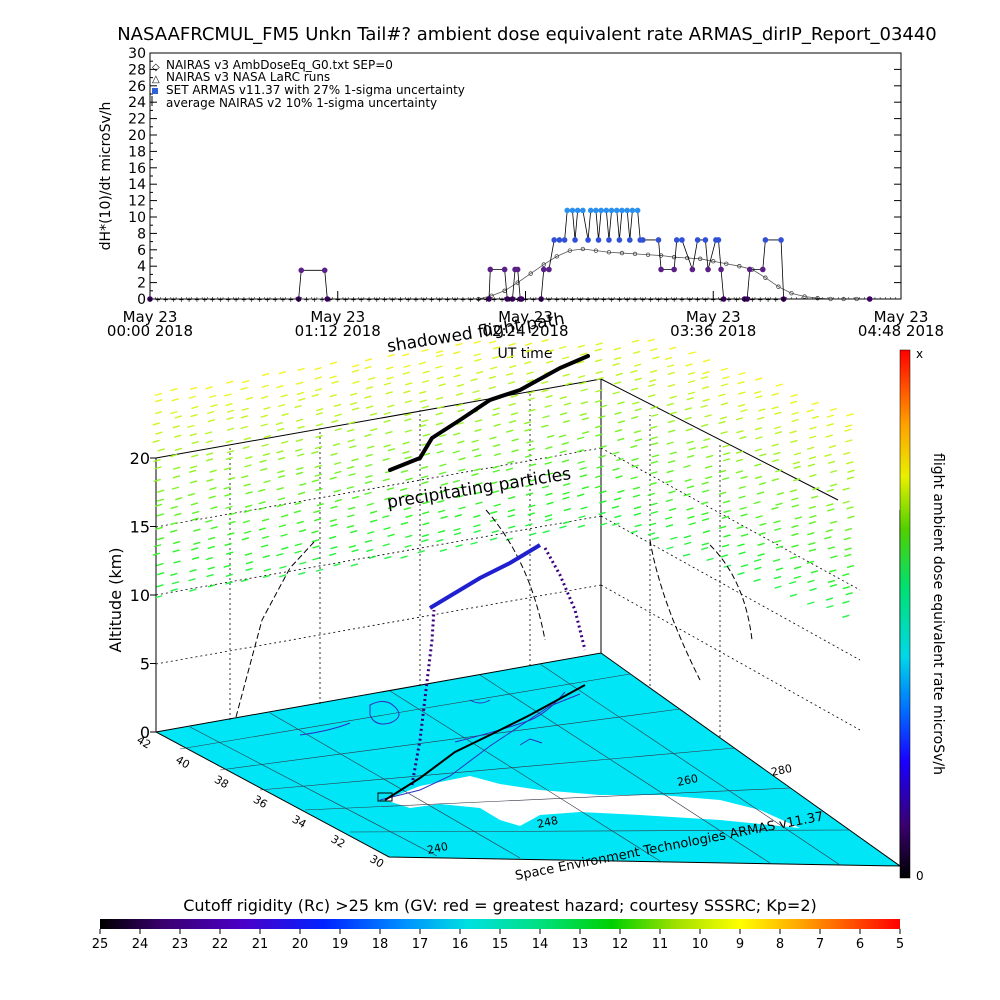 The height and width of the screenshot is (1000, 1000). What do you see at coordinates (900, 944) in the screenshot?
I see `rigidity-tick-label: 5` at bounding box center [900, 944].